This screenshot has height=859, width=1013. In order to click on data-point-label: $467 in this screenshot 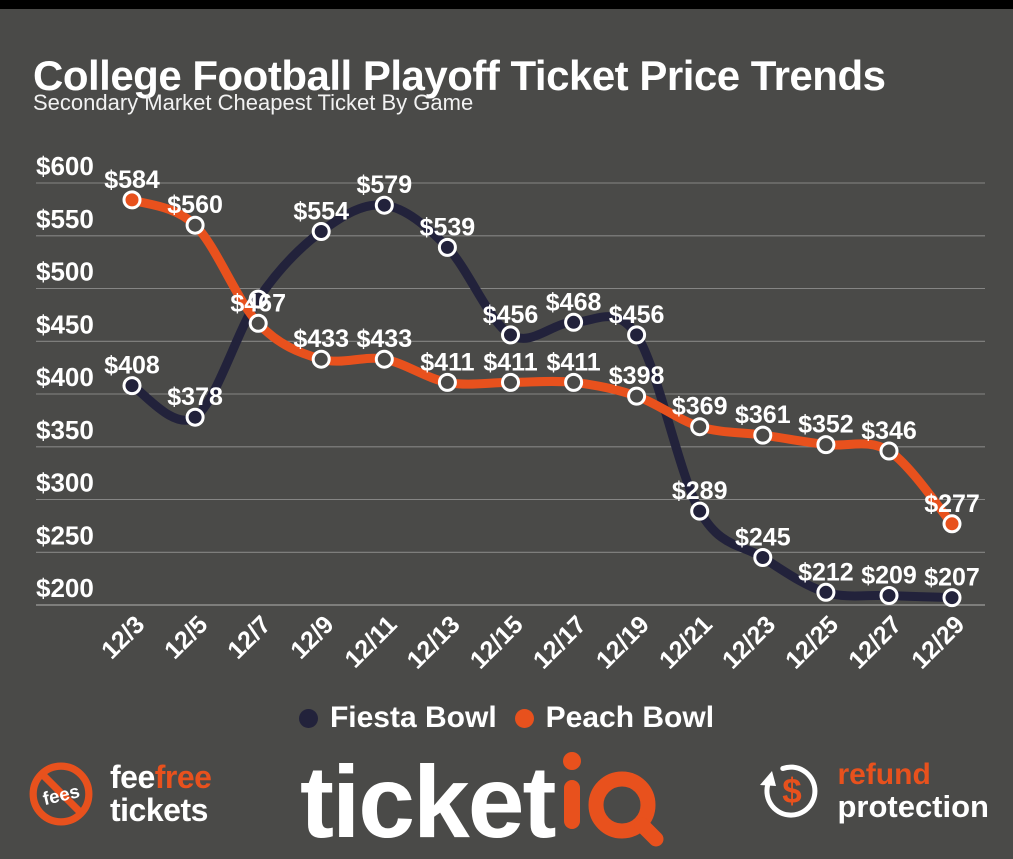, I will do `click(258, 303)`.